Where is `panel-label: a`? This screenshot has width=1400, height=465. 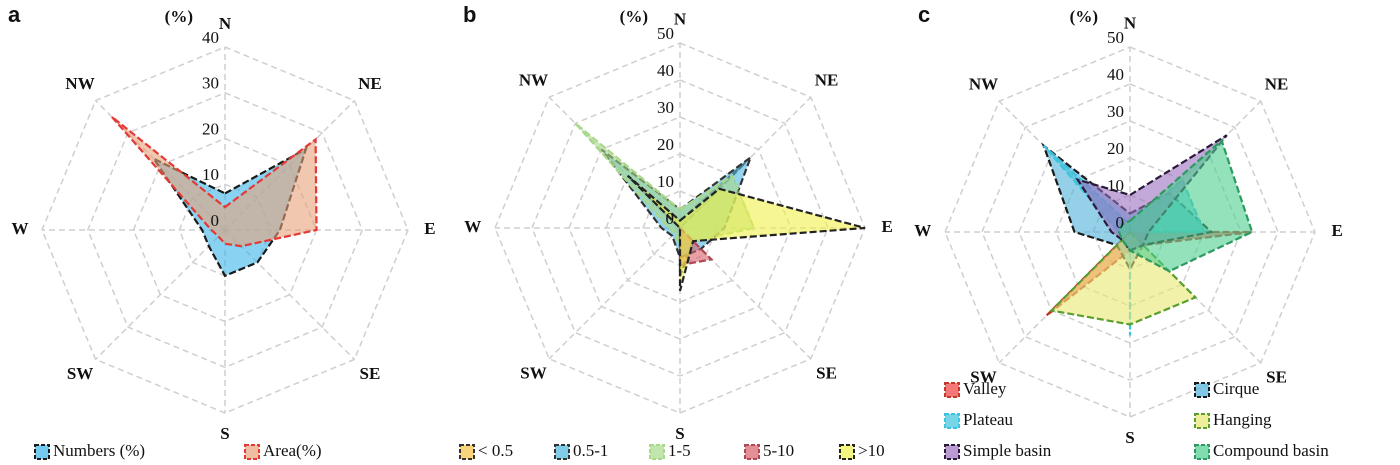 panel-label: a is located at coordinates (14, 14).